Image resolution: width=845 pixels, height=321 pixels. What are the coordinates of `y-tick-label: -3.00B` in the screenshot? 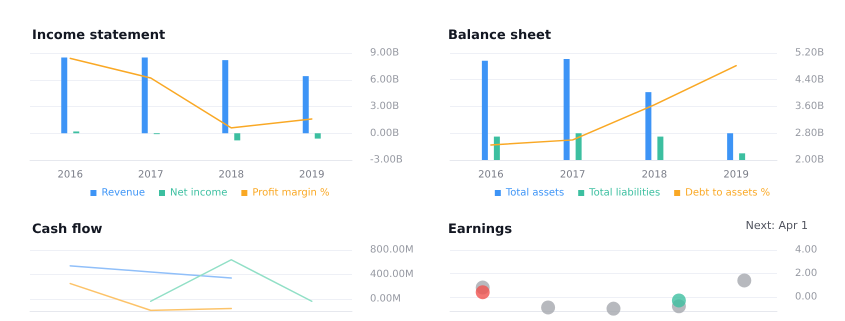 It's located at (386, 160).